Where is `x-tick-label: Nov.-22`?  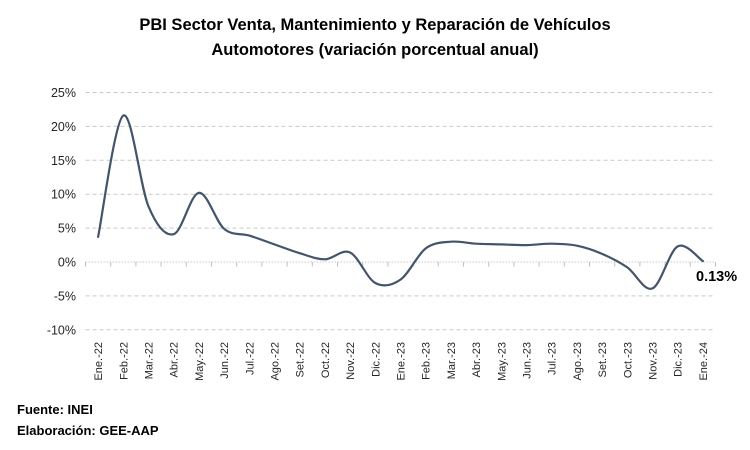
x-tick-label: Nov.-22 is located at coordinates (351, 361).